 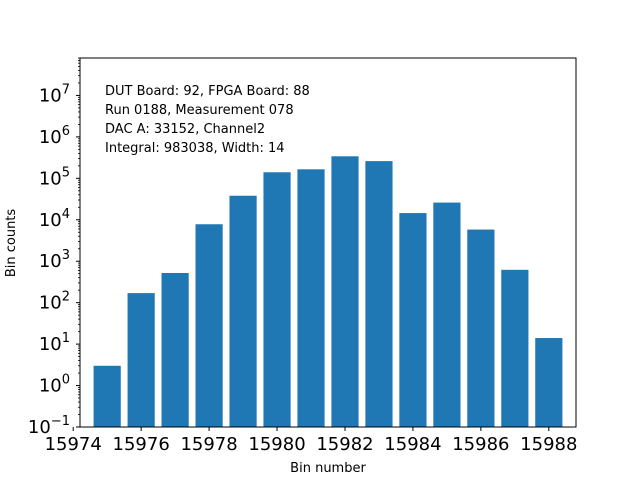 What do you see at coordinates (208, 444) in the screenshot?
I see `x-tick-label: 15978` at bounding box center [208, 444].